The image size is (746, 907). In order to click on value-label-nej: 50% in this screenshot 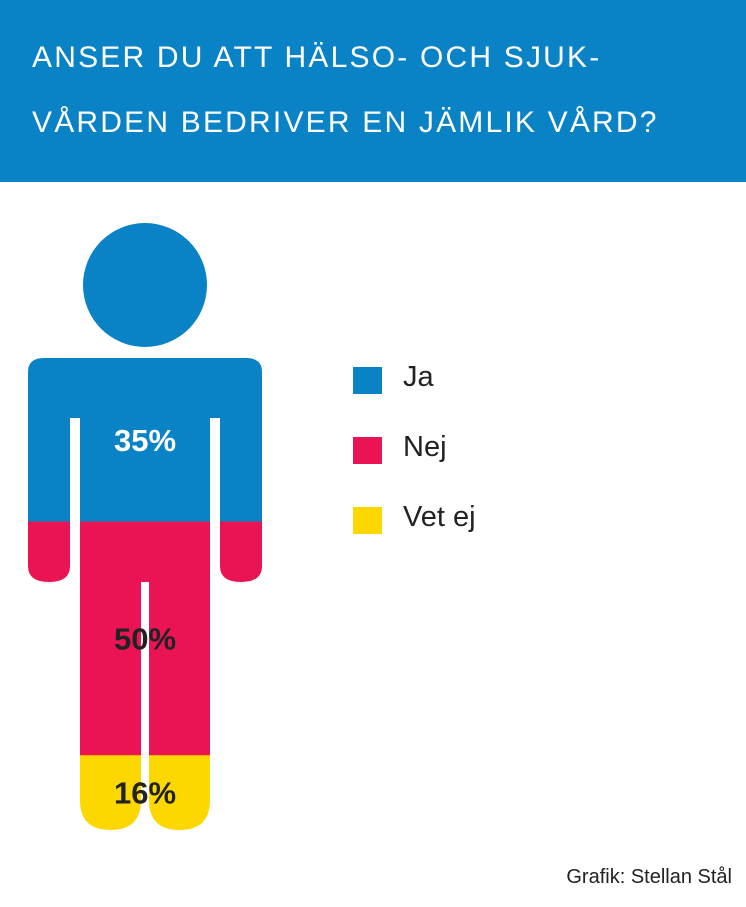, I will do `click(145, 638)`.